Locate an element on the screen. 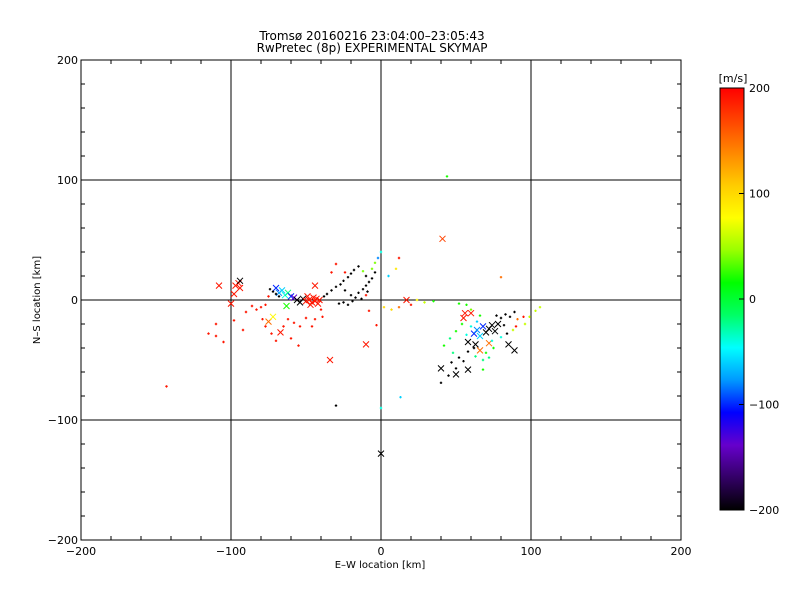 The width and height of the screenshot is (800, 600). y-tick-label: 0 is located at coordinates (74, 300).